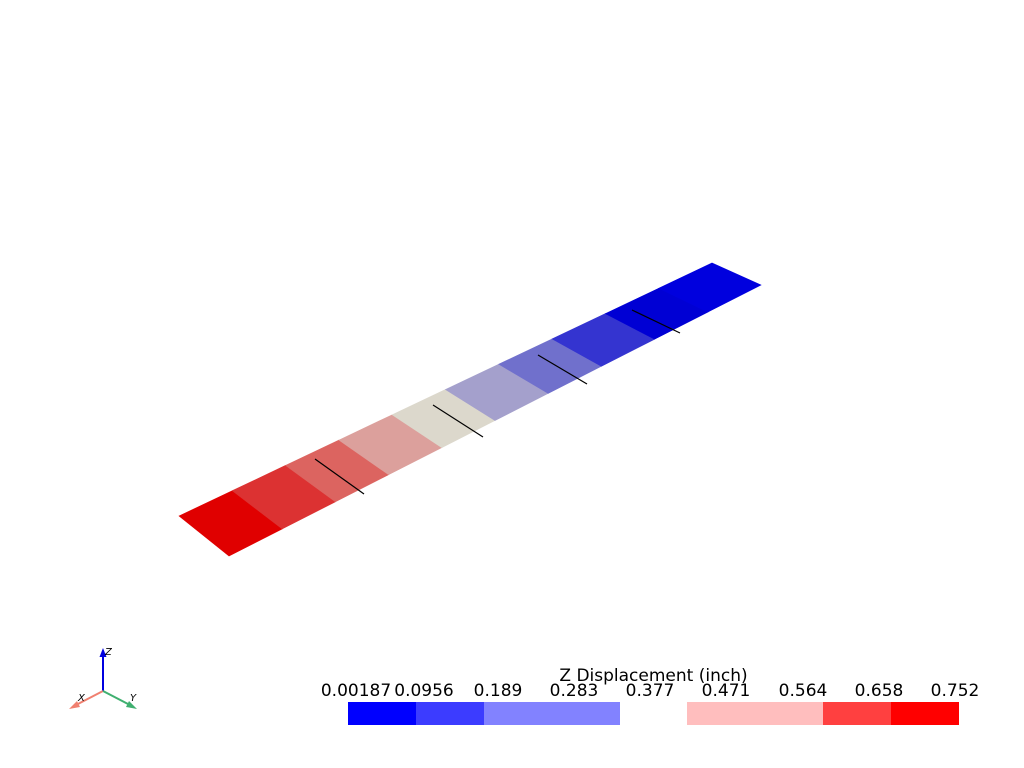 This screenshot has height=768, width=1024. I want to click on z-axis-label: Z, so click(108, 652).